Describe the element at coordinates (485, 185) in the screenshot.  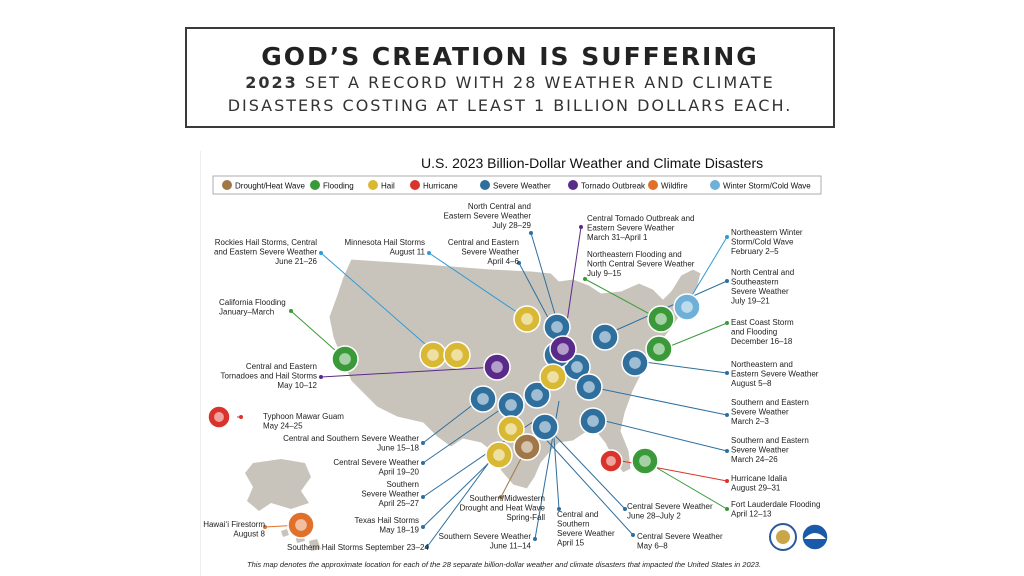
I see `severe-weather-icon` at that location.